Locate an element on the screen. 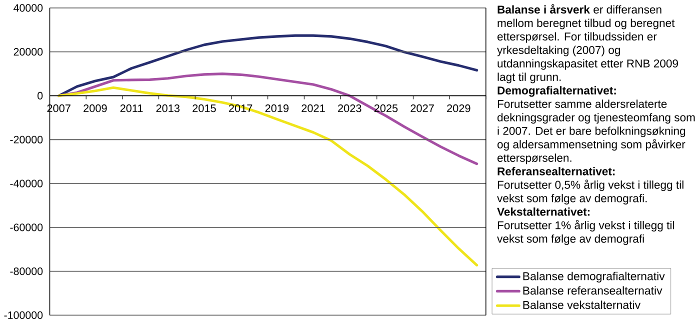  text: Forutsetter 0,5% årlig vekst i tillegg til vekst som følge av demografi. is located at coordinates (590, 192).